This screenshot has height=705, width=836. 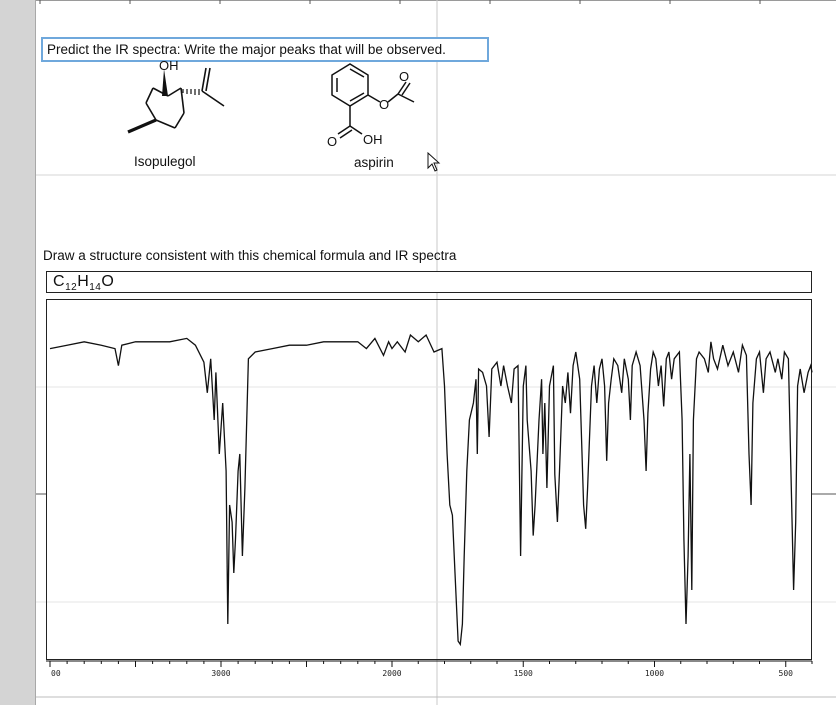 I want to click on x-tick-label: 1500, so click(x=523, y=673).